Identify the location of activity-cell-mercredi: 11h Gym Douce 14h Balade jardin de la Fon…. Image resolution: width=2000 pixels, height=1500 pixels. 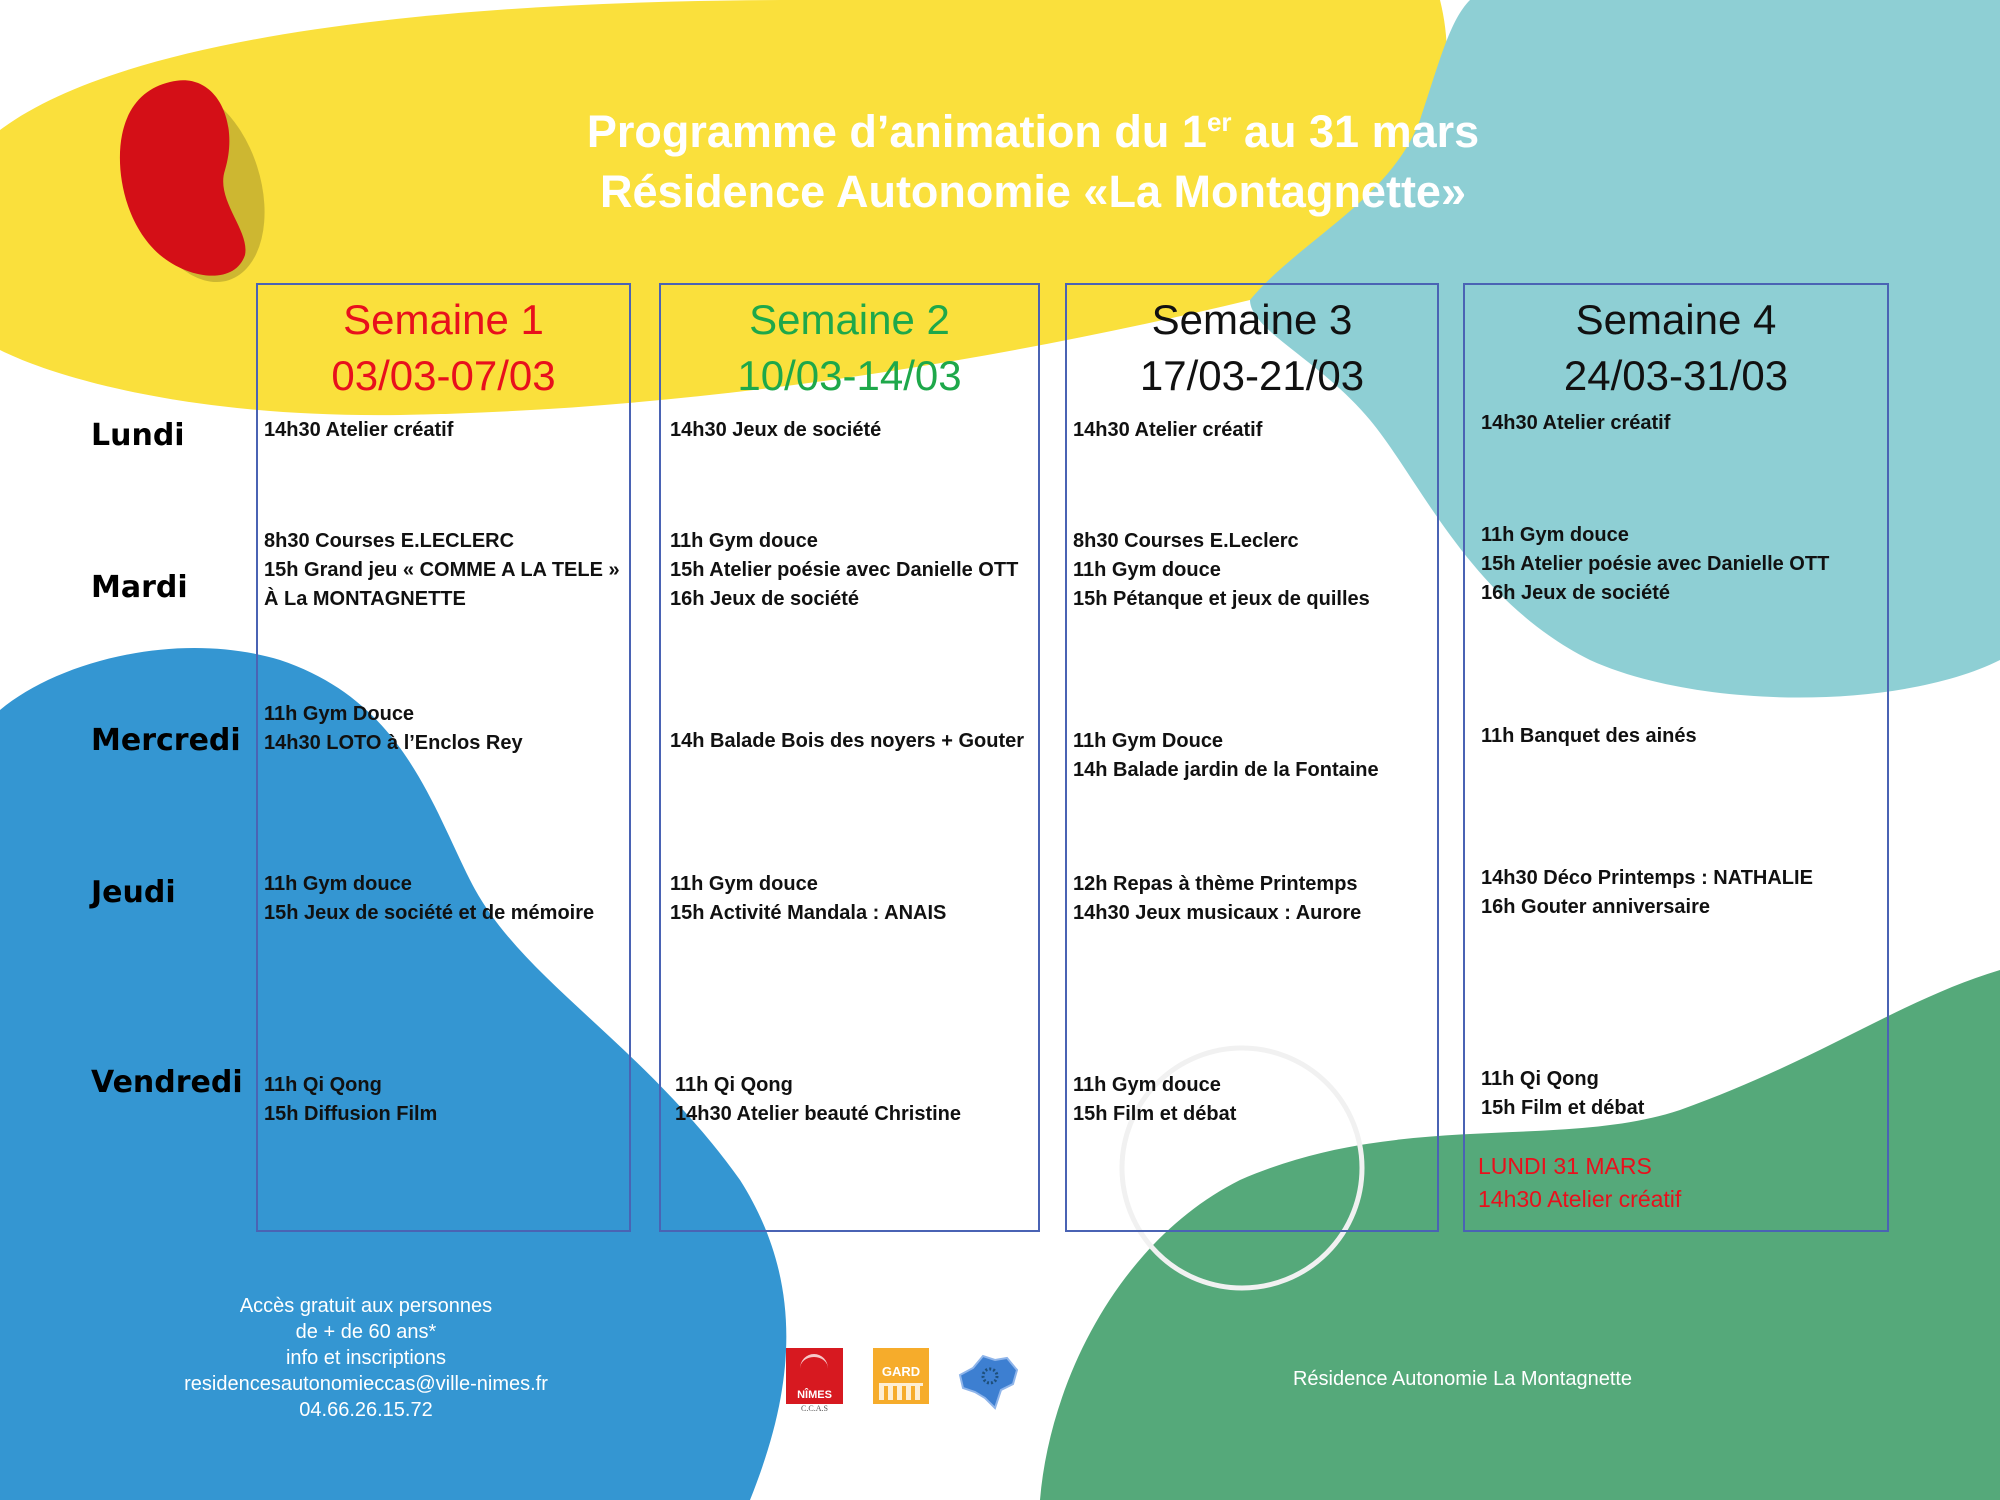
(1226, 756).